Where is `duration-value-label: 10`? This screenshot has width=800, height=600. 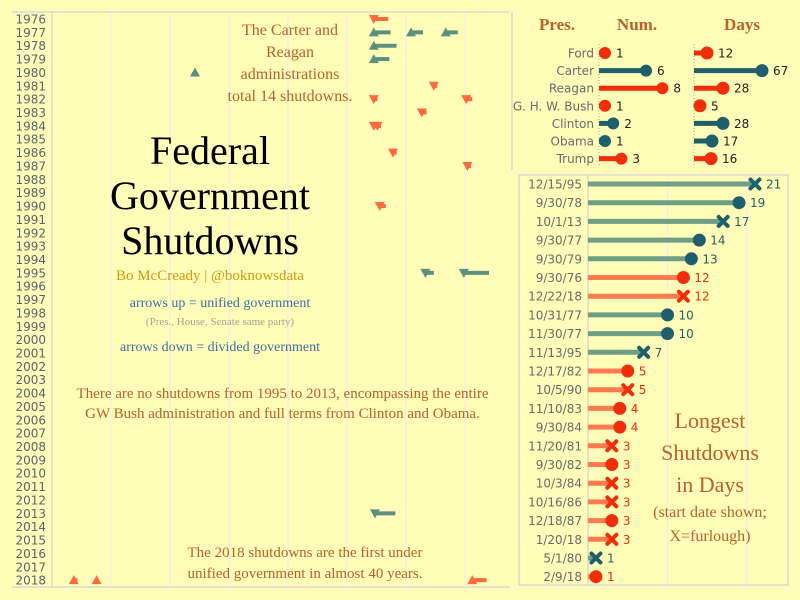 duration-value-label: 10 is located at coordinates (686, 315).